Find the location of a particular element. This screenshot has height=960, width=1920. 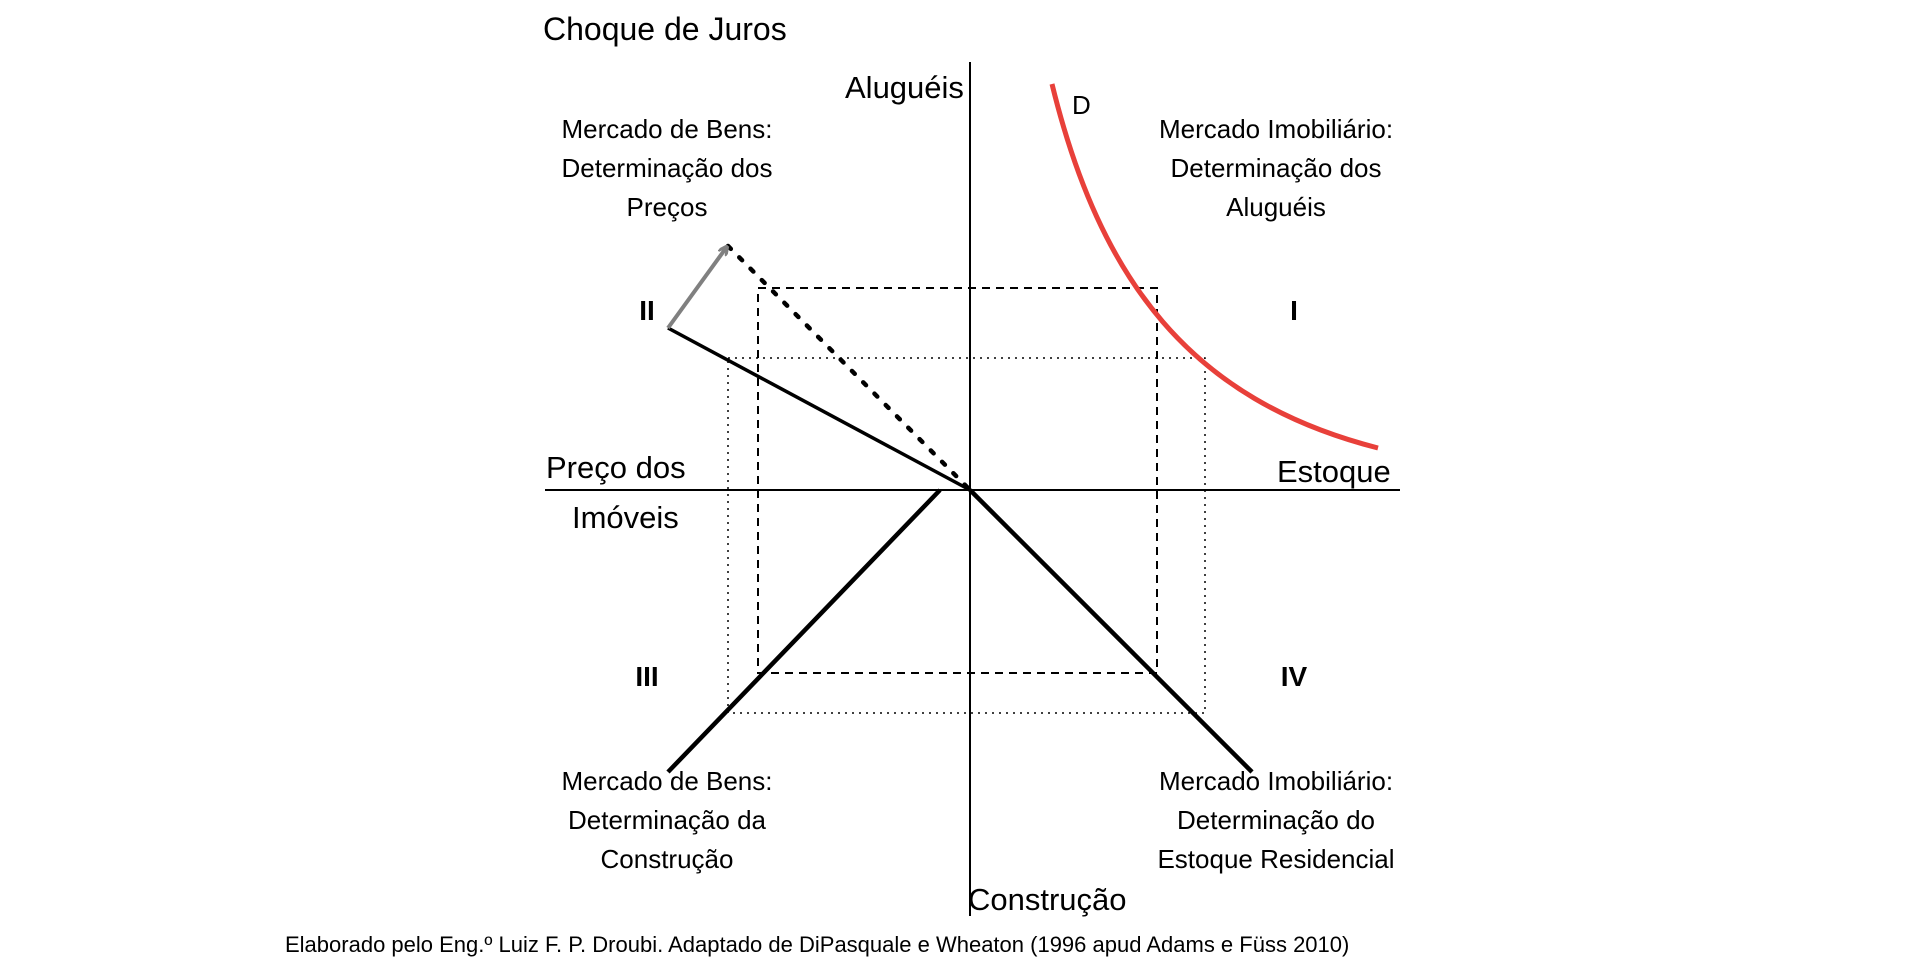

quadrant-iv-desc-line3: Estoque Residencial is located at coordinates (1275, 859).